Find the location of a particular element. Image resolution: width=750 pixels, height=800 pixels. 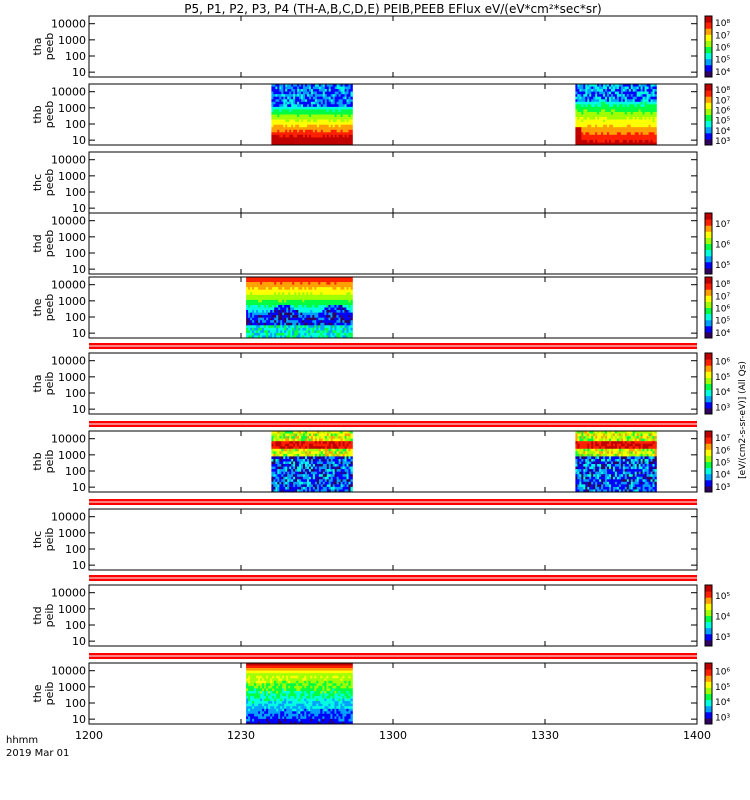

panel-product-label: peeb is located at coordinates (49, 47).